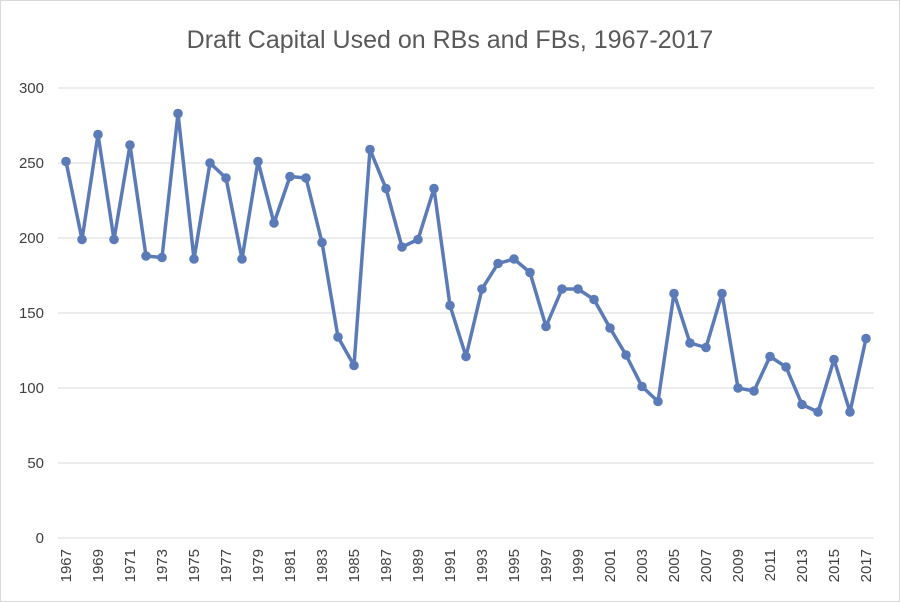 The height and width of the screenshot is (602, 900). Describe the element at coordinates (482, 565) in the screenshot. I see `x-tick-label: 1993` at that location.